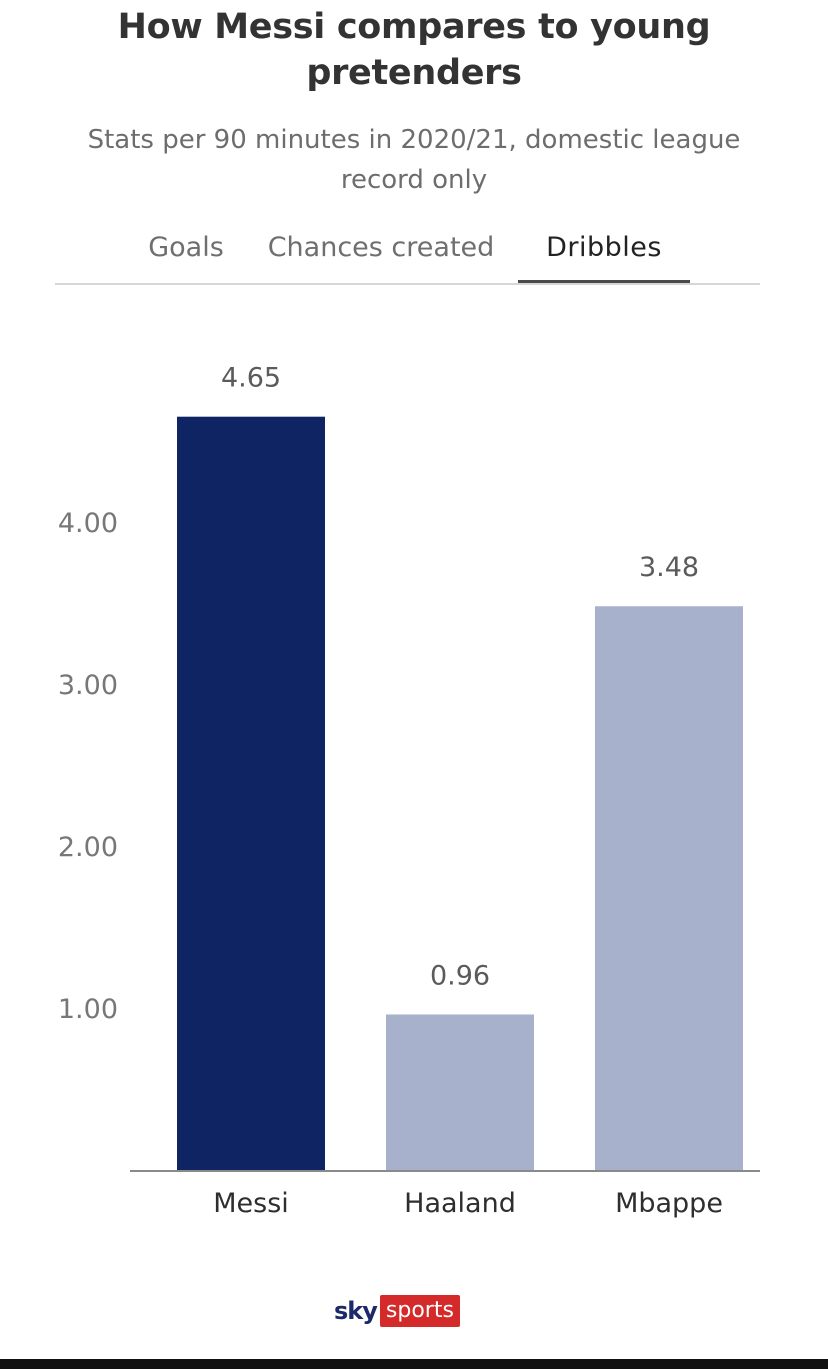  Describe the element at coordinates (414, 50) in the screenshot. I see `chart-title: How Messi compares to young pretenders` at that location.